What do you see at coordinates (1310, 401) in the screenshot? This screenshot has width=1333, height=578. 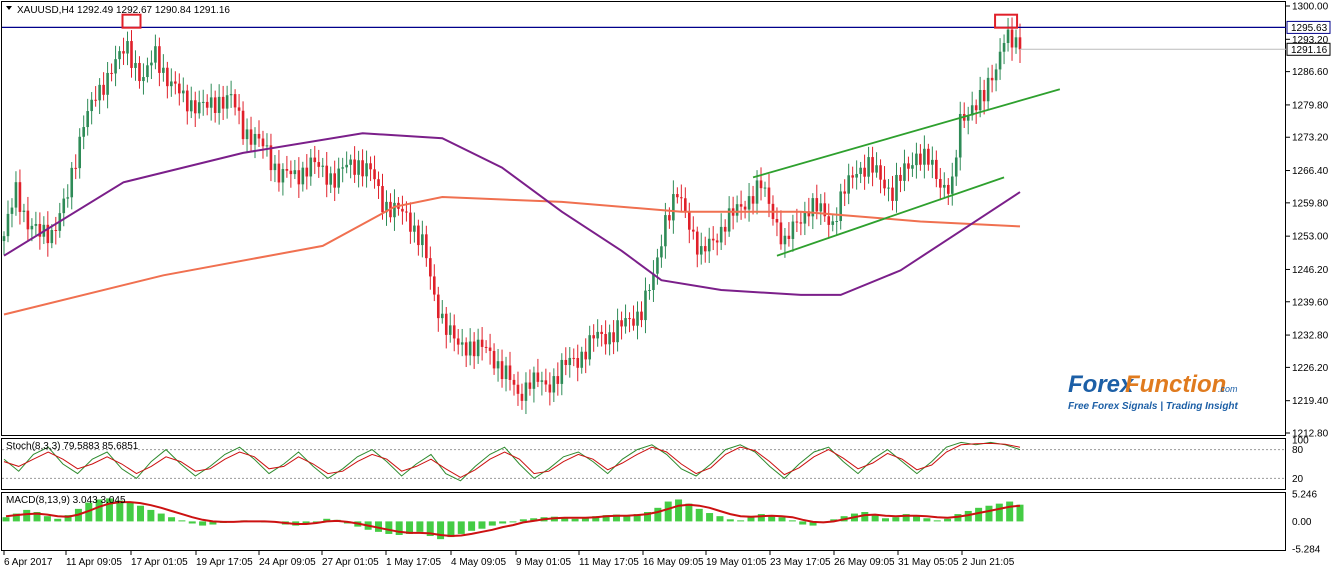 I see `y-tick-label: 1219.40` at bounding box center [1310, 401].